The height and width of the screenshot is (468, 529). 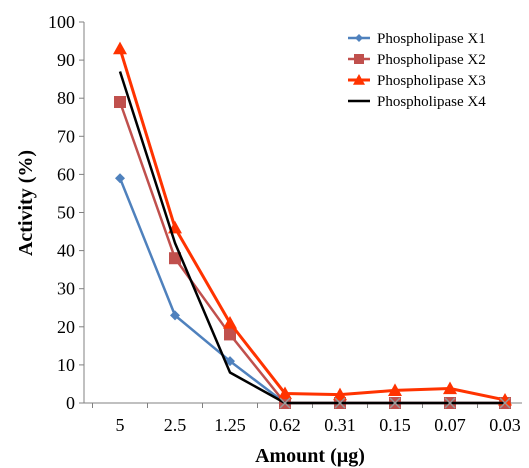 I want to click on legend-item: Phospholipase X2, so click(x=417, y=60).